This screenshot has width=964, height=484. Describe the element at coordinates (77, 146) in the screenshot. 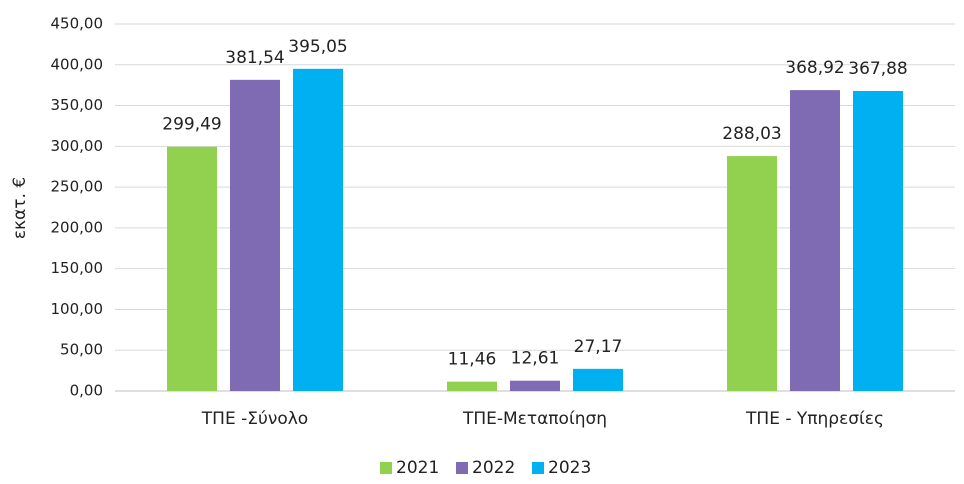

I see `y-tick-label: 300,00` at that location.